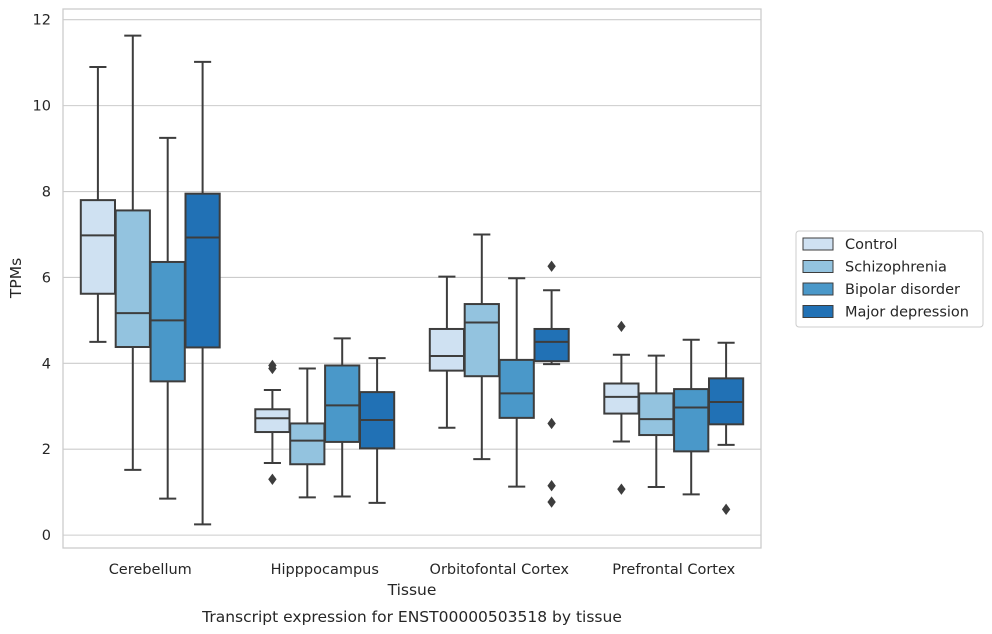 The image size is (992, 634). I want to click on x-tick-label: Hipppocampus, so click(325, 570).